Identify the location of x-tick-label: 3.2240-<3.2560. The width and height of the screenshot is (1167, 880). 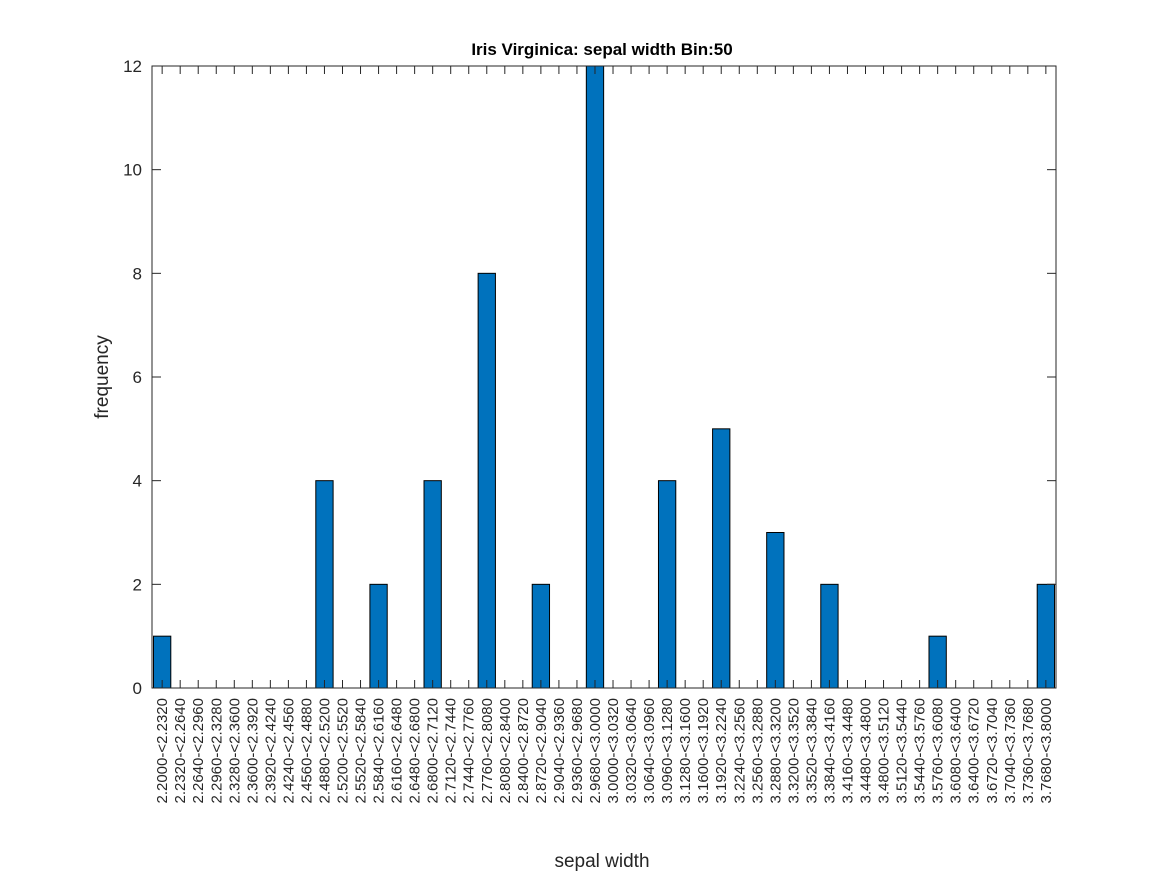
(739, 751).